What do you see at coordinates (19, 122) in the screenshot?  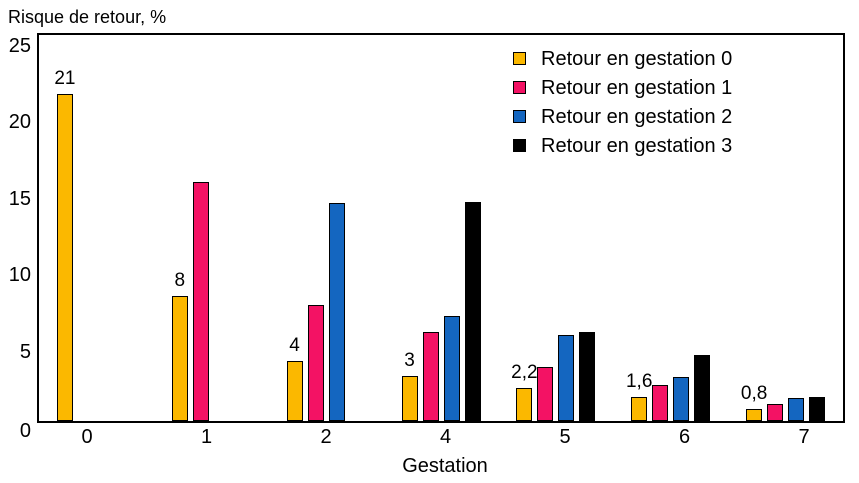 I see `y-tick-label: 20` at bounding box center [19, 122].